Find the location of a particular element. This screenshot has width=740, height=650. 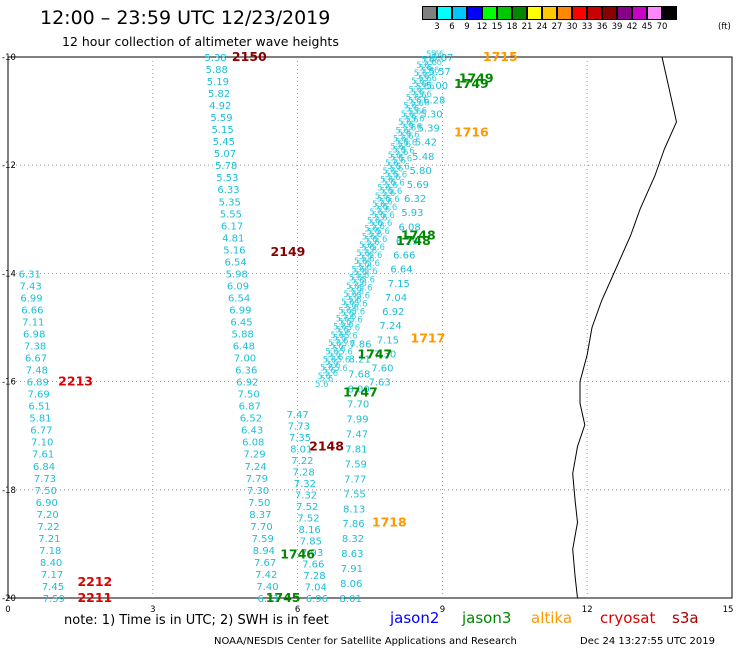

track-value: 7.79 is located at coordinates (257, 479).